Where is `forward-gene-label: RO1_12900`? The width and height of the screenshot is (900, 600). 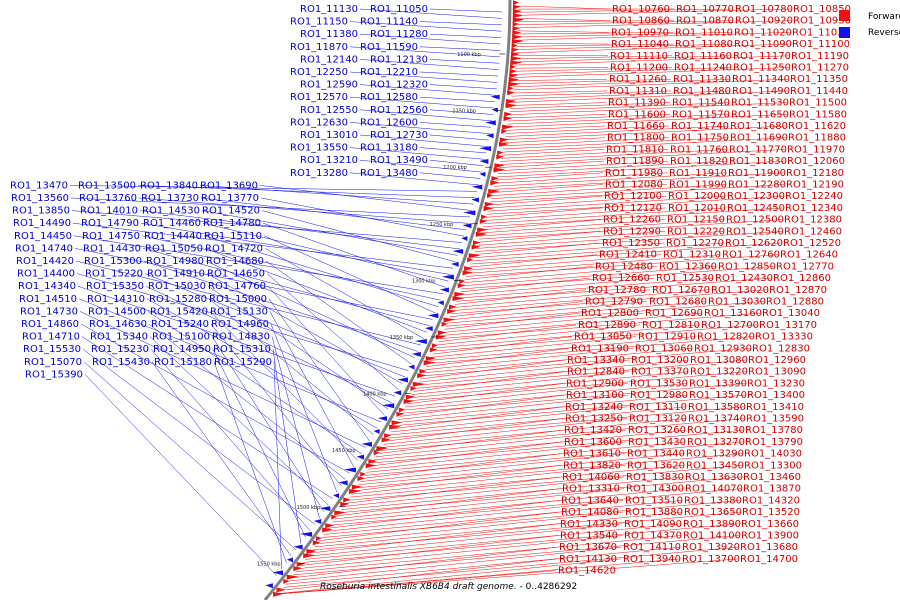
forward-gene-label: RO1_12900 is located at coordinates (595, 383).